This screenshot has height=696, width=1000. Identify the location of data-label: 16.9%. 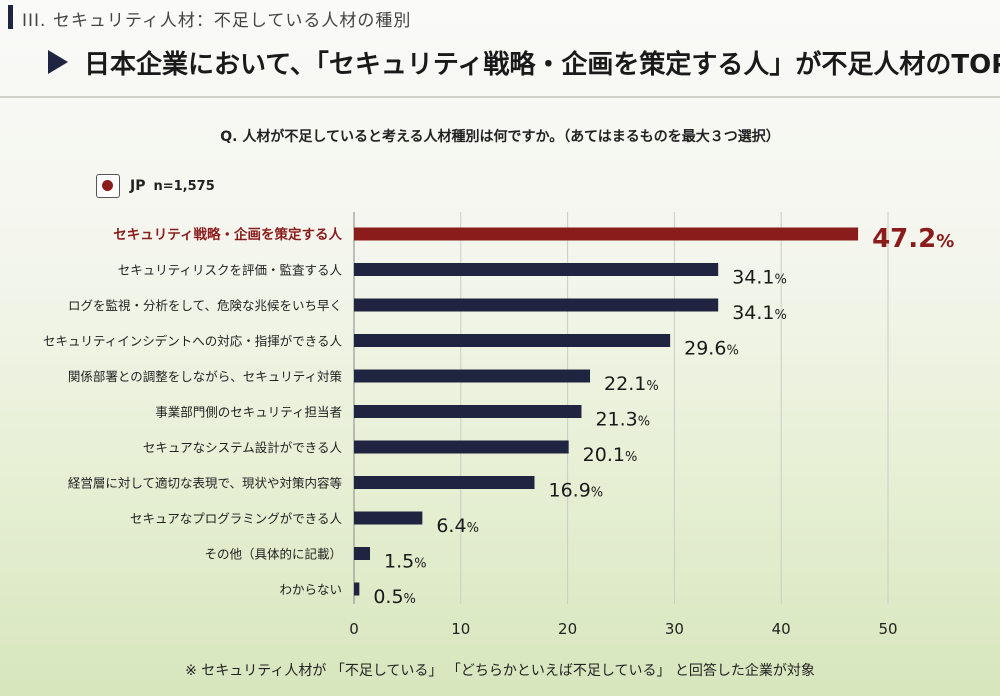
(575, 491).